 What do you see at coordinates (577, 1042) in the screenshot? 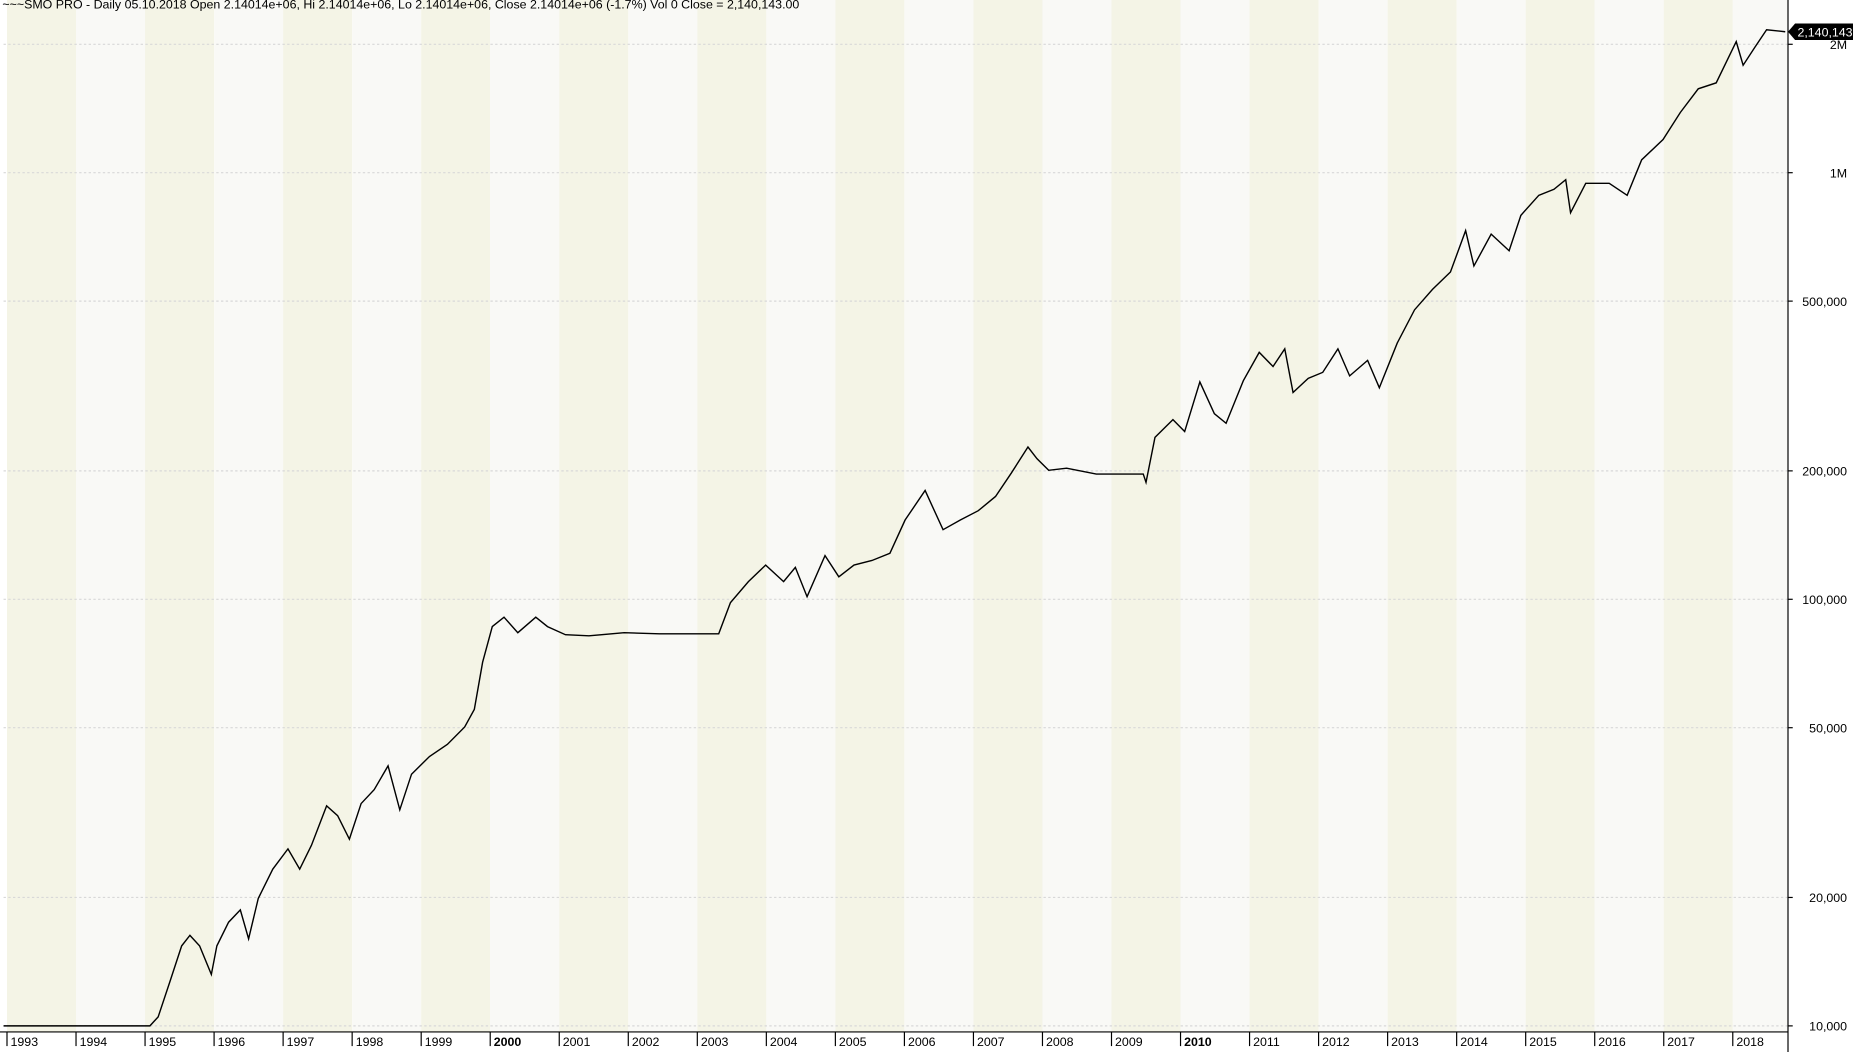
I see `x-tick-label: 2001` at bounding box center [577, 1042].